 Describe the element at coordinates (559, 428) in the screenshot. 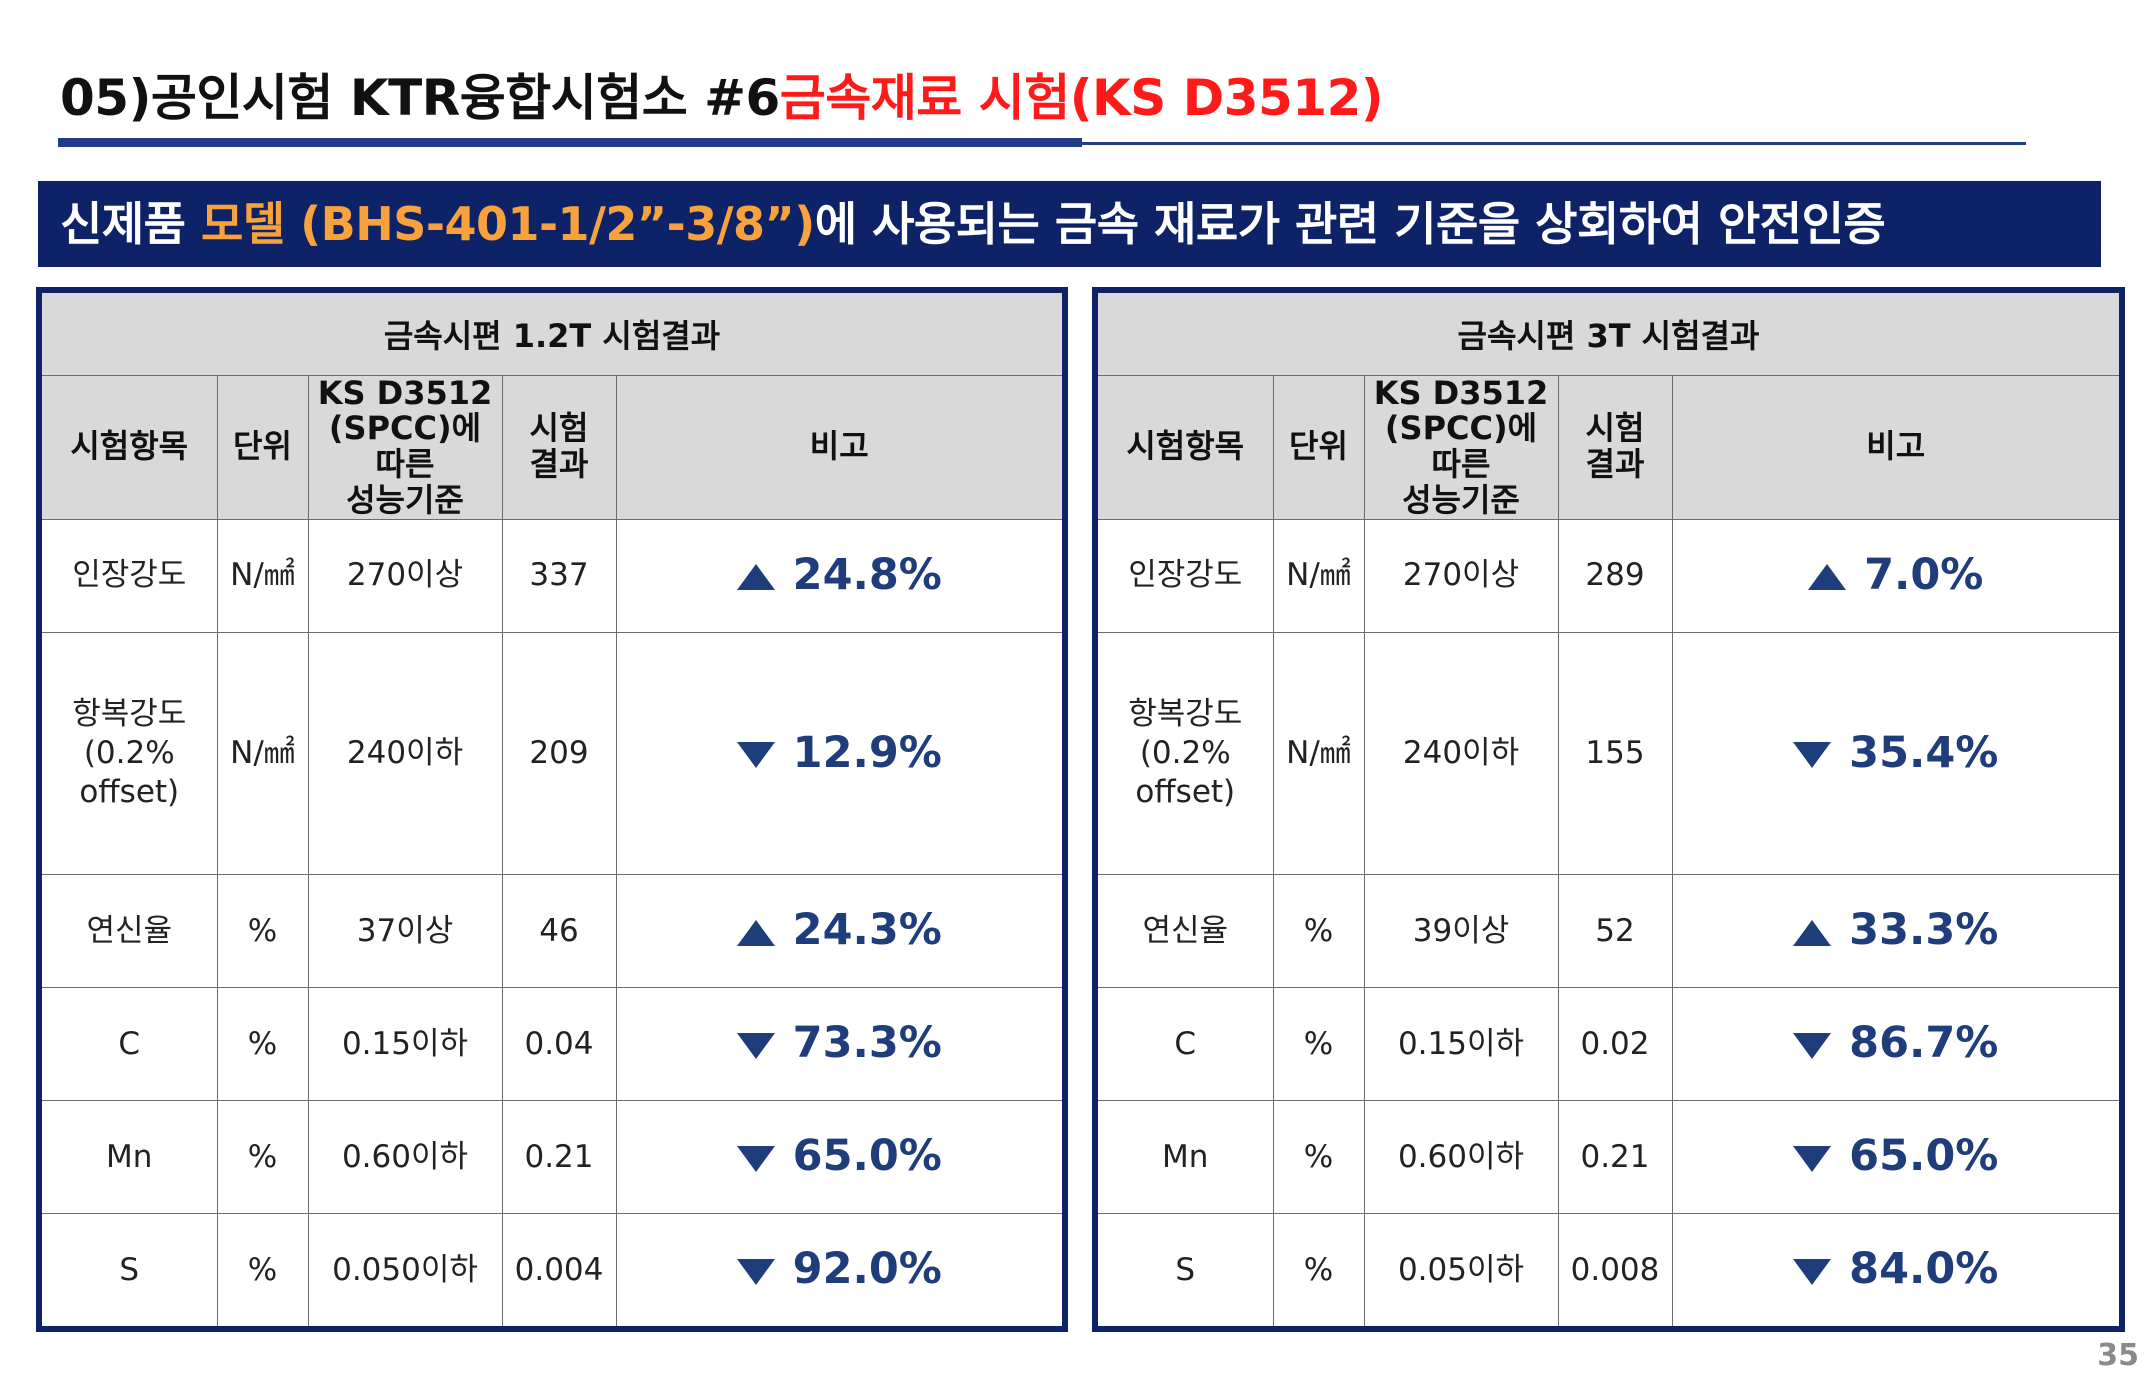

I see `result-header-line1: 시험` at that location.